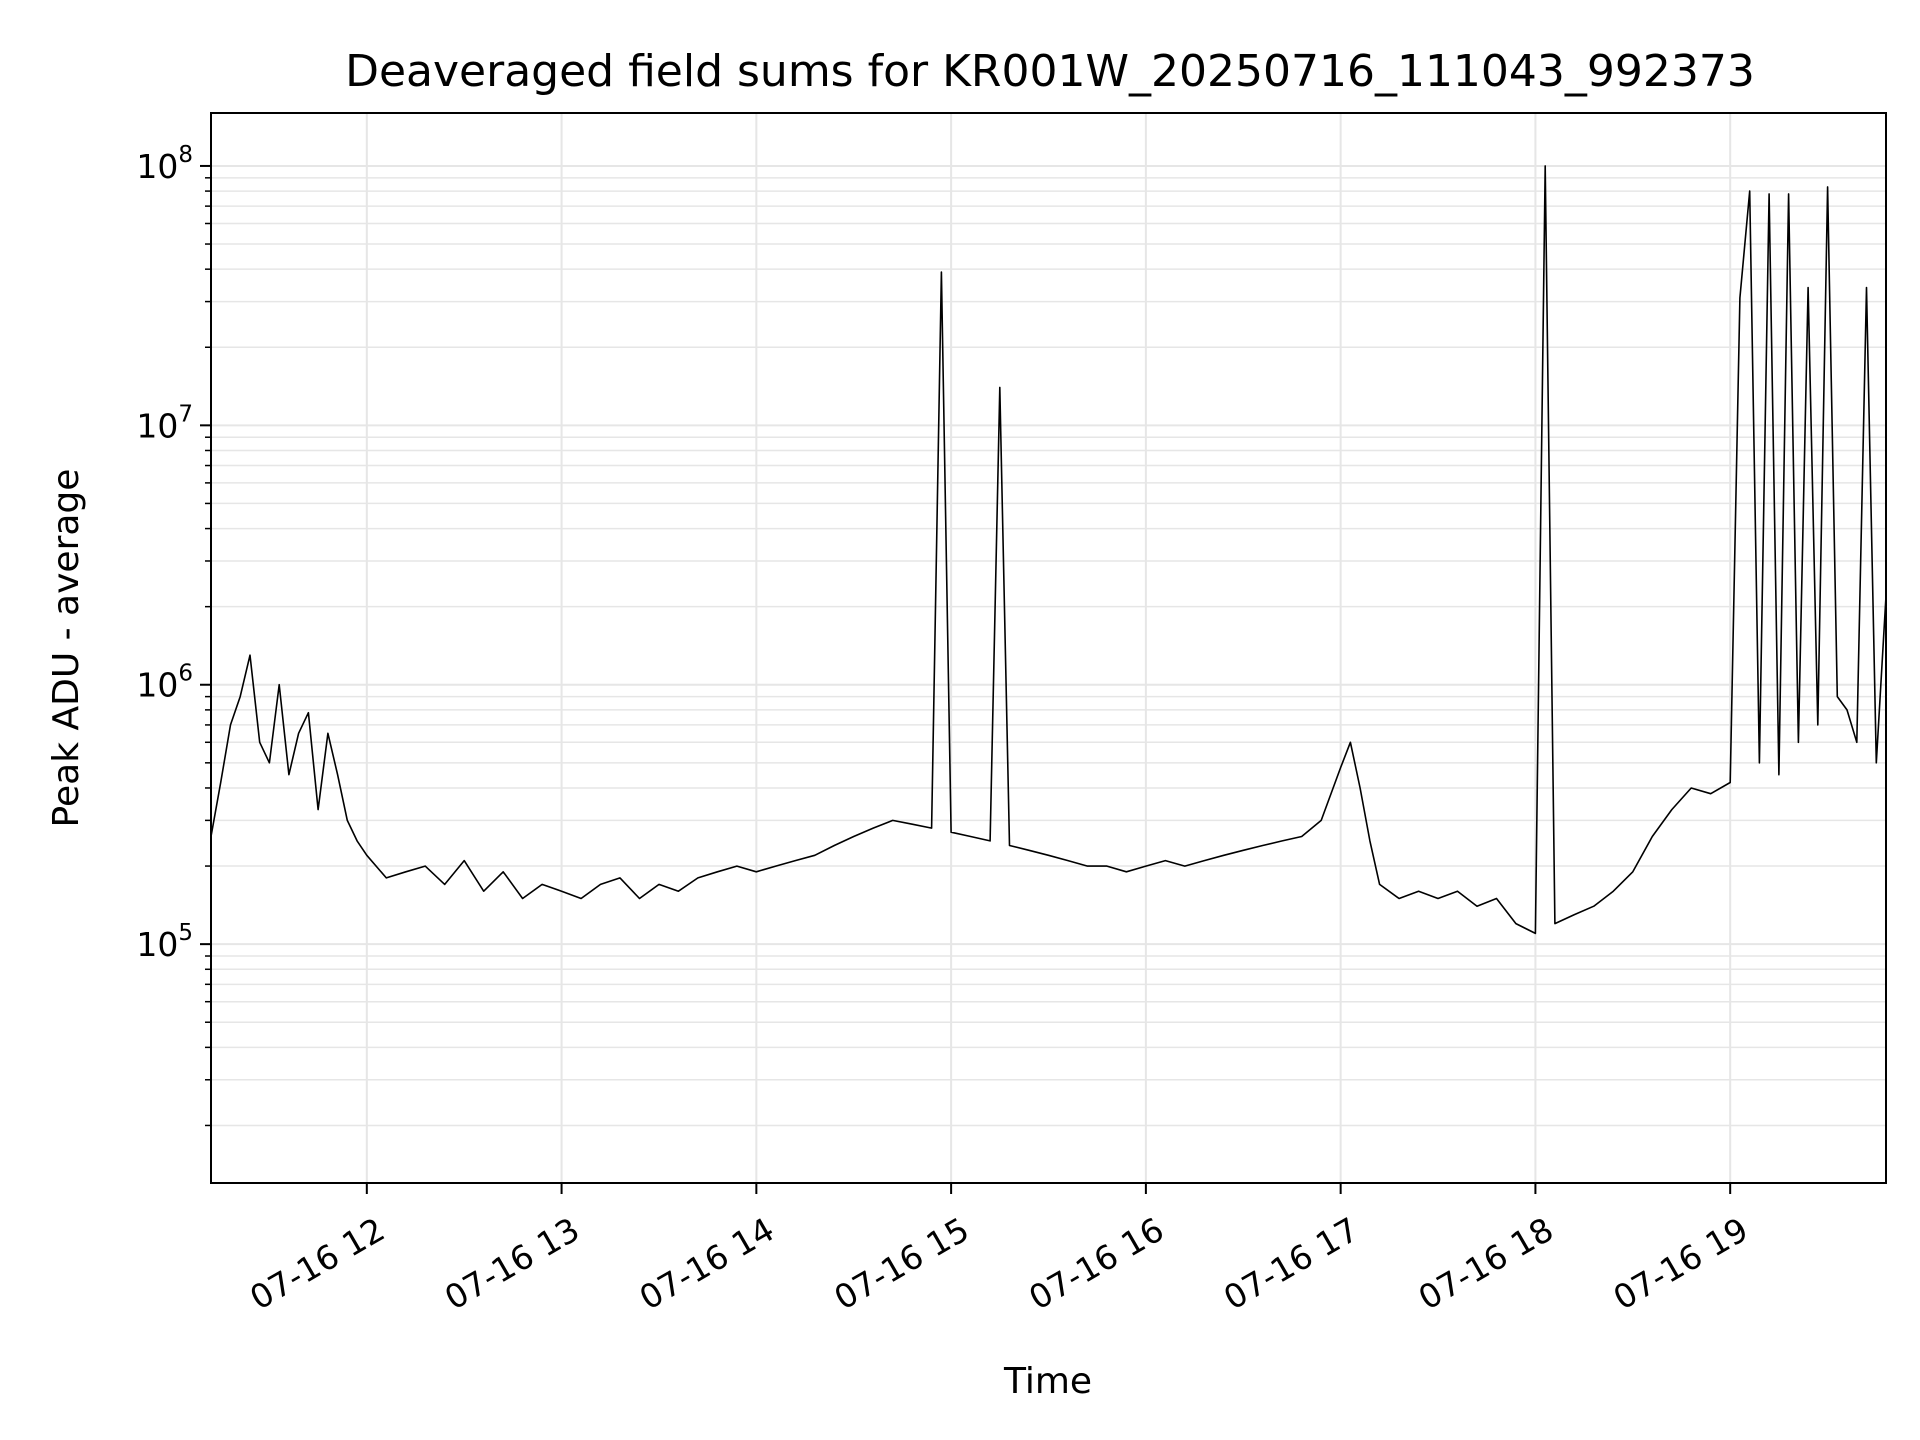  Describe the element at coordinates (66, 648) in the screenshot. I see `y-axis-label: Peak ADU - average` at that location.